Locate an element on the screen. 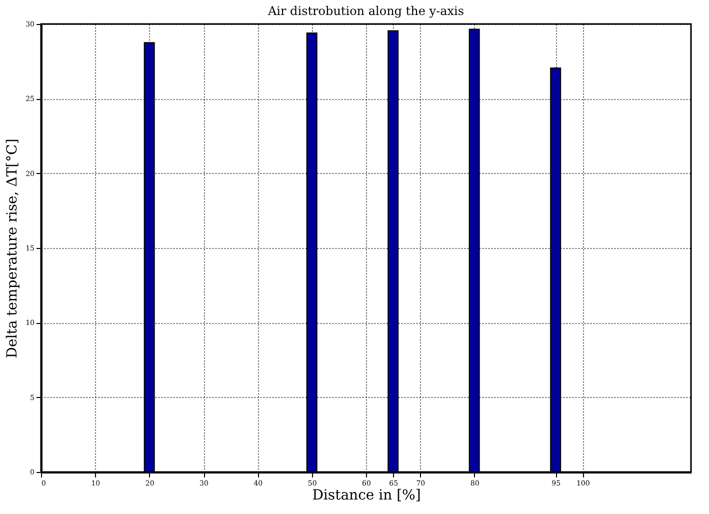 This screenshot has height=514, width=709. x-axis-title: Distance in [%] is located at coordinates (366, 496).